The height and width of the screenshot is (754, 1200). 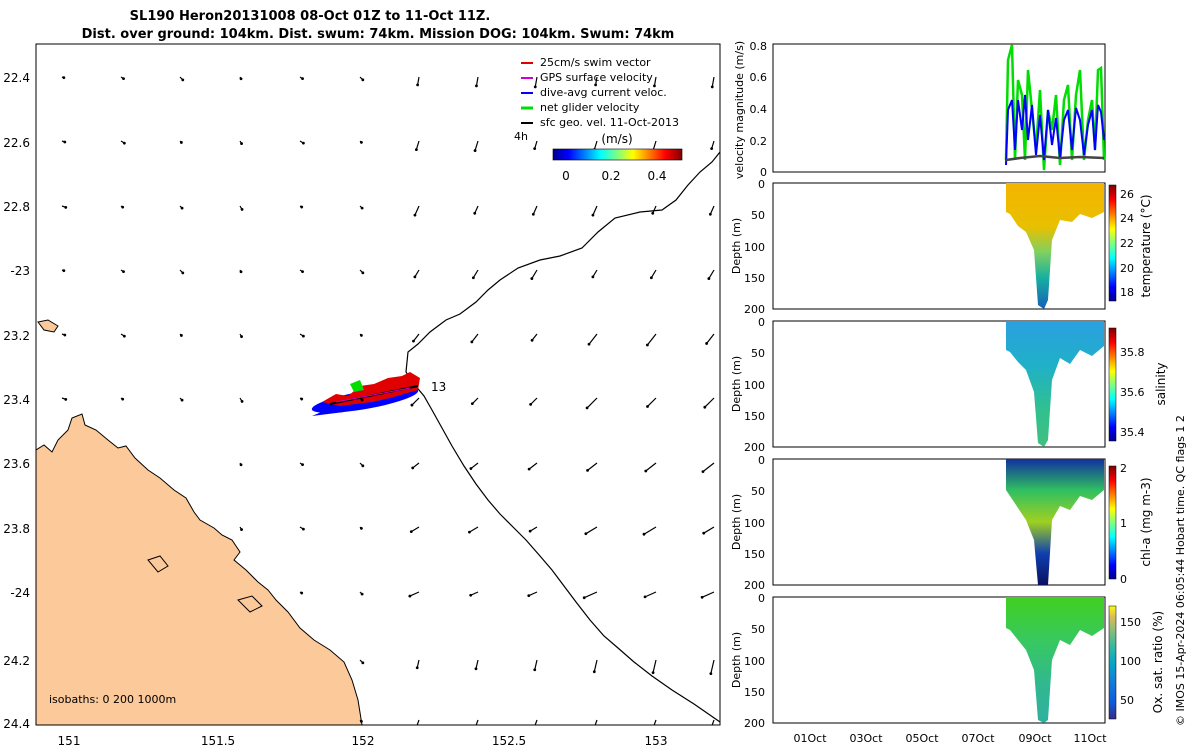 What do you see at coordinates (521, 136) in the screenshot?
I see `legend-speed-label: 4h` at bounding box center [521, 136].